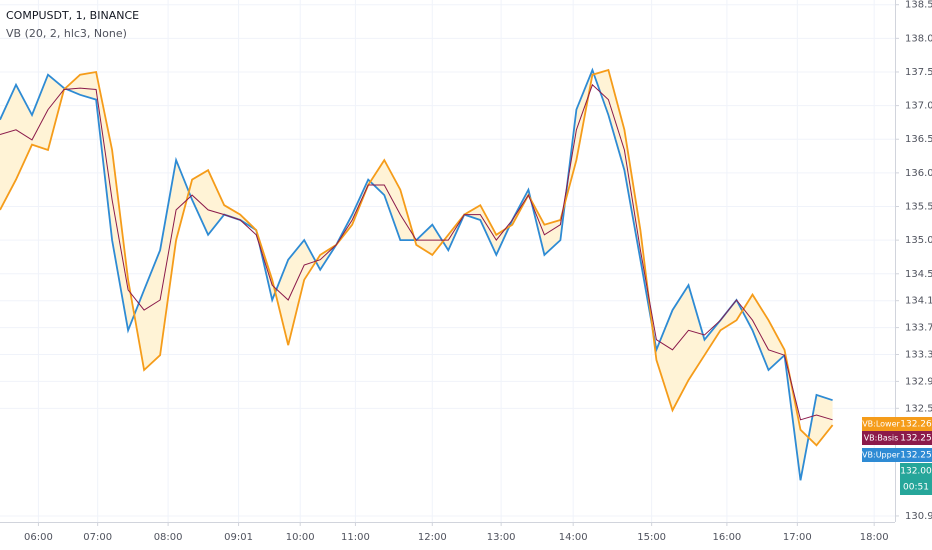  Describe the element at coordinates (918, 328) in the screenshot. I see `y-tick-label: 133.70` at that location.